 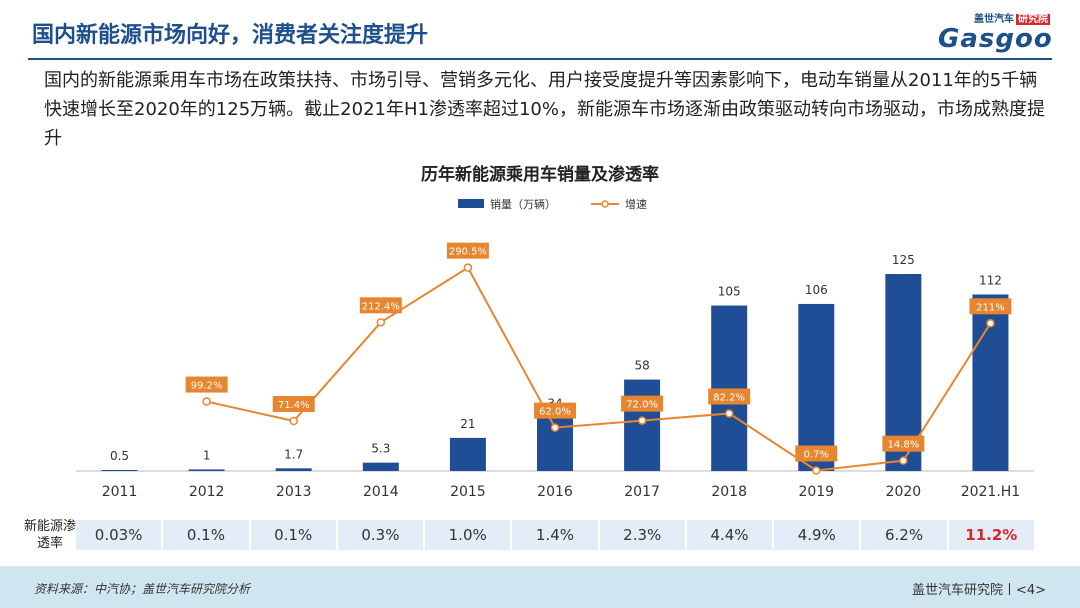 What do you see at coordinates (904, 492) in the screenshot?
I see `x-tick-label: 2020` at bounding box center [904, 492].